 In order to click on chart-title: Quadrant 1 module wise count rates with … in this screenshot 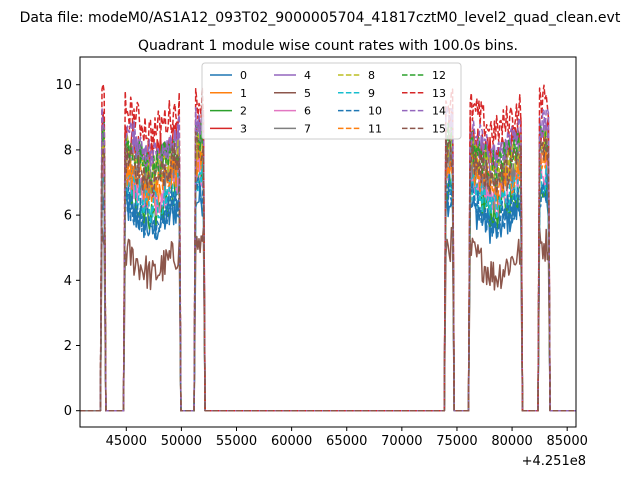, I will do `click(328, 46)`.